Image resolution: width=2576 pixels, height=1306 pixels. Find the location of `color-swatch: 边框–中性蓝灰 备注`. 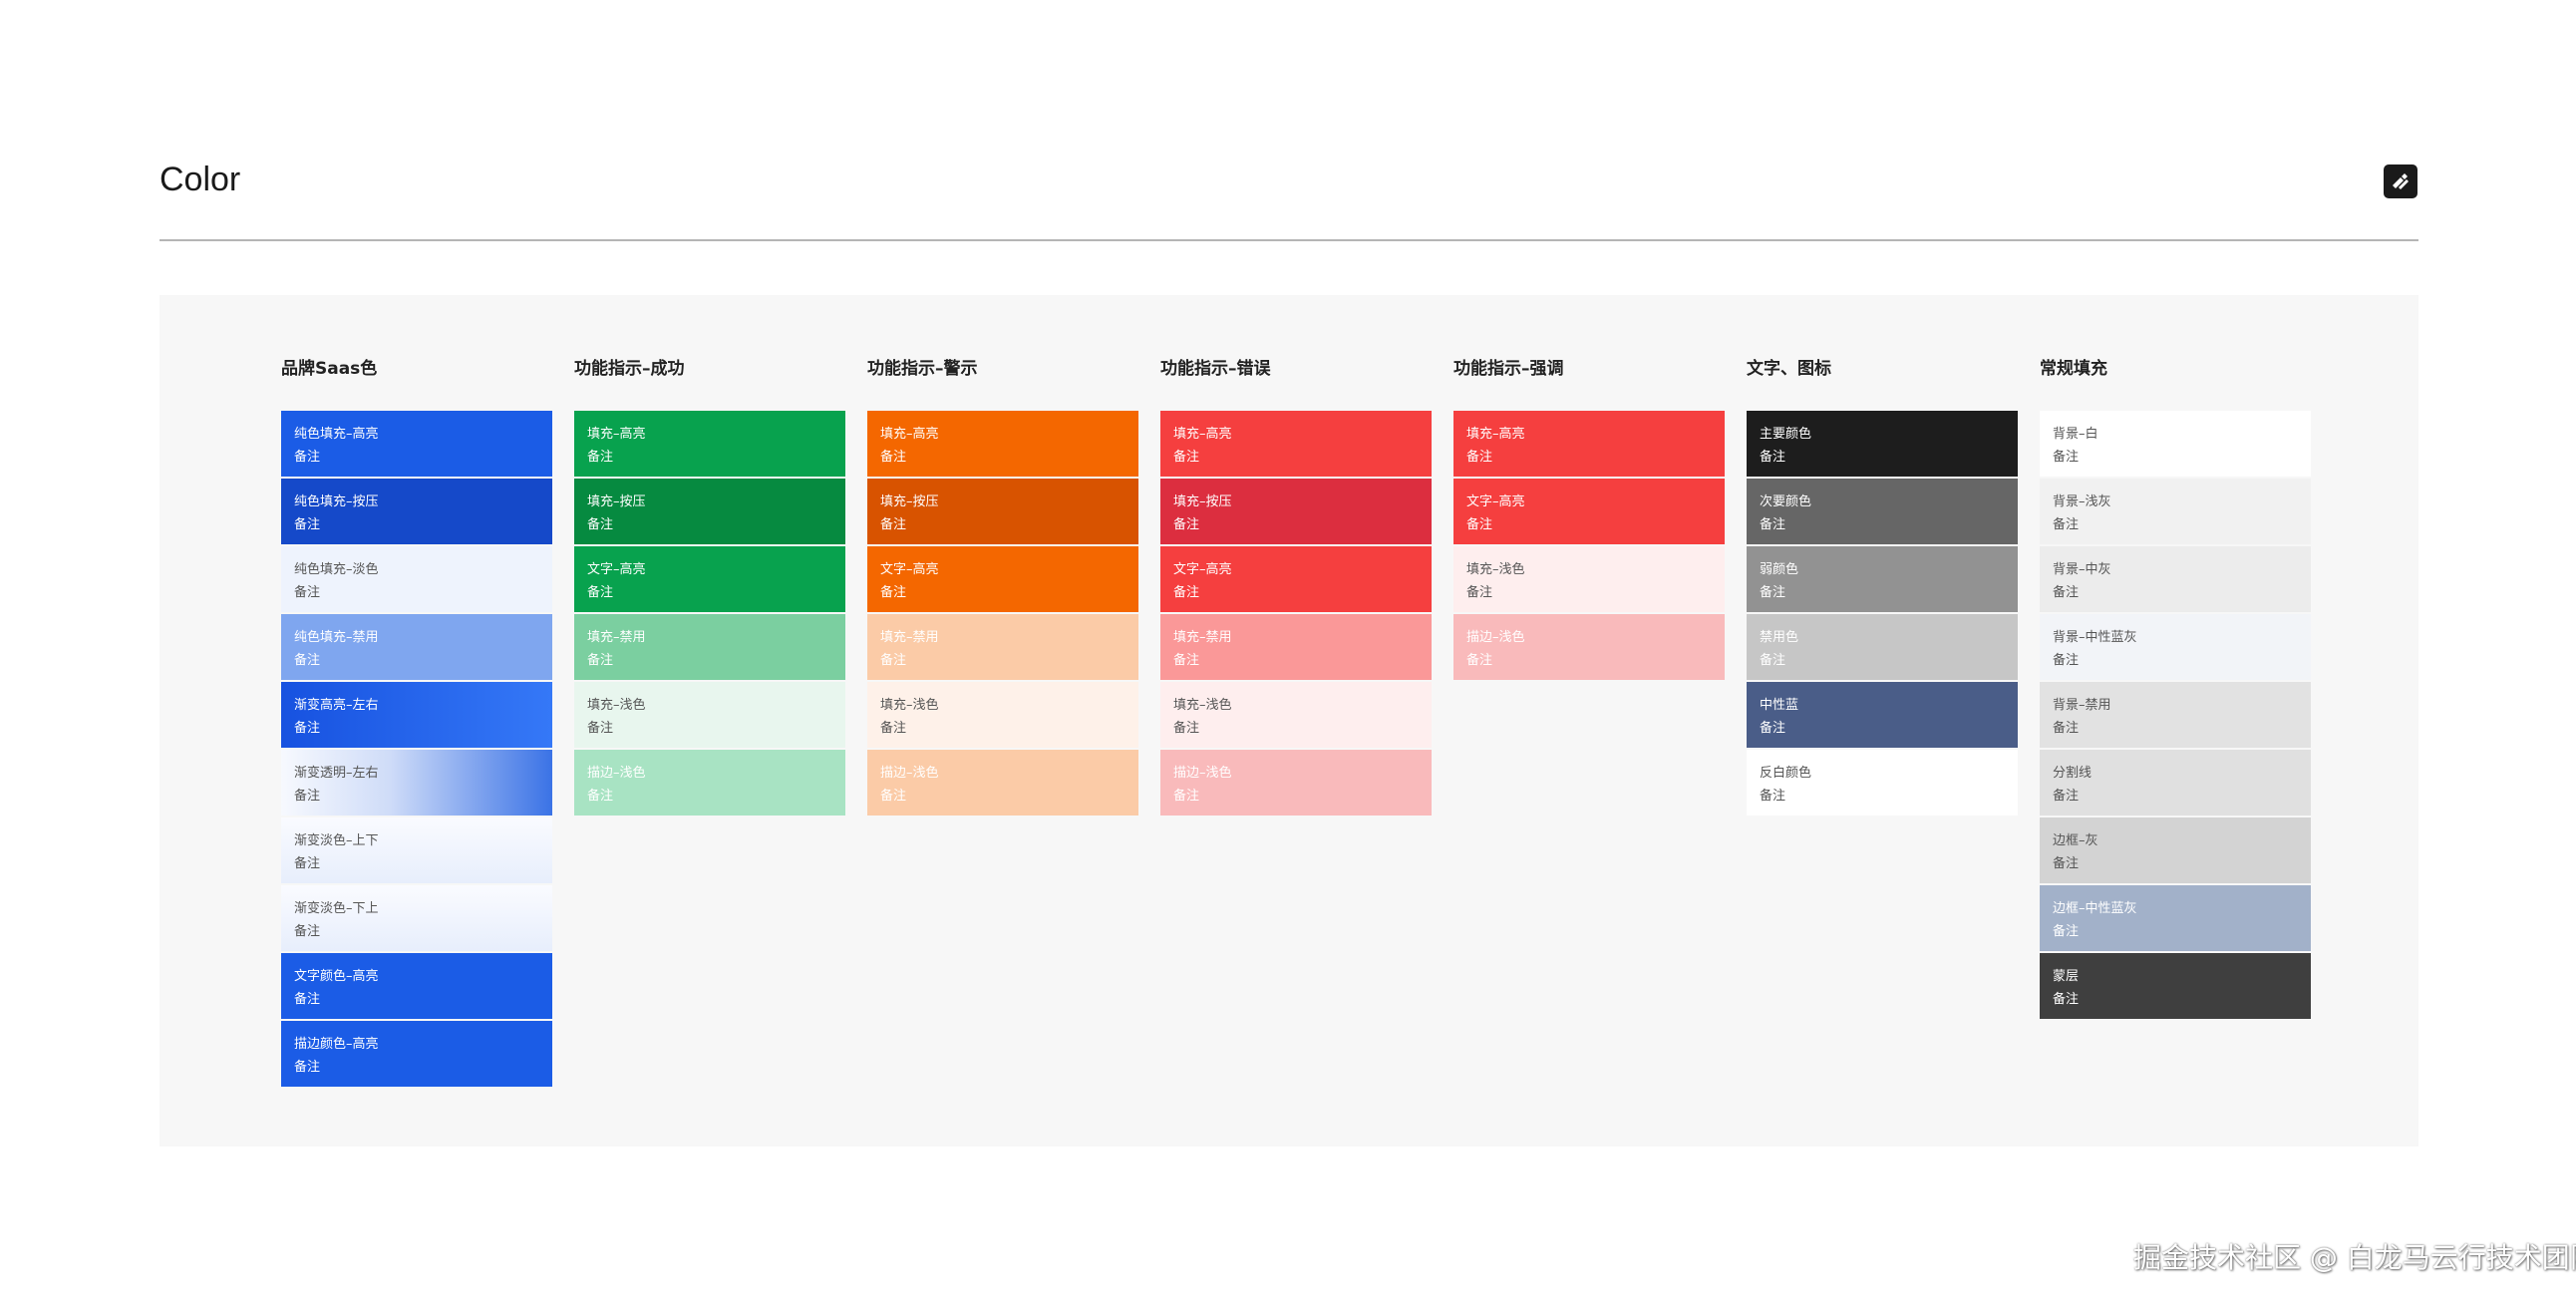

color-swatch: 边框–中性蓝灰 备注 is located at coordinates (2175, 918).